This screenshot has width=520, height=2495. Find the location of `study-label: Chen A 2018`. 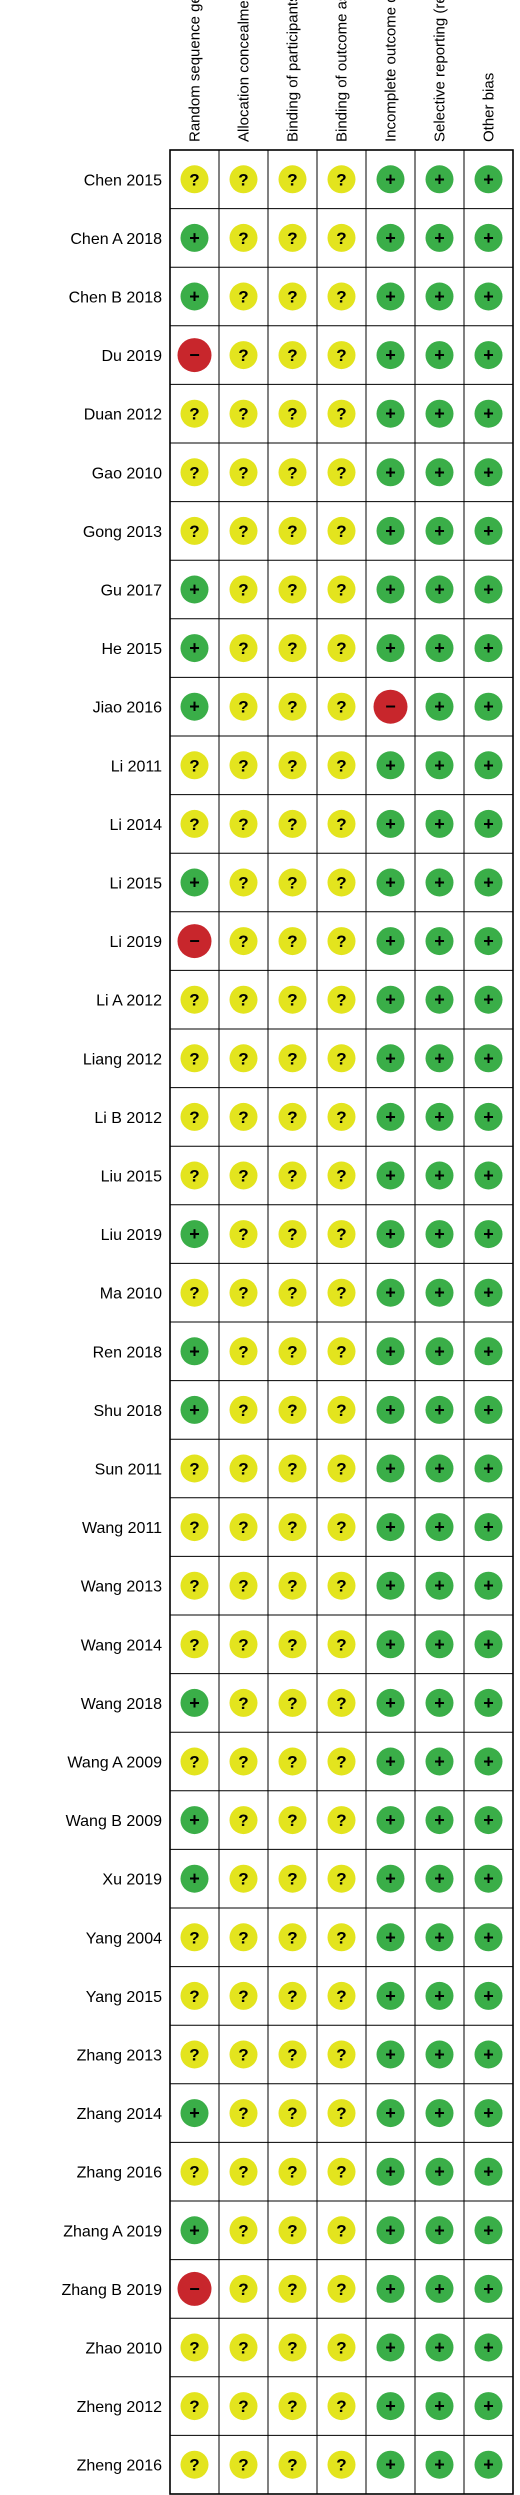

study-label: Chen A 2018 is located at coordinates (116, 239).